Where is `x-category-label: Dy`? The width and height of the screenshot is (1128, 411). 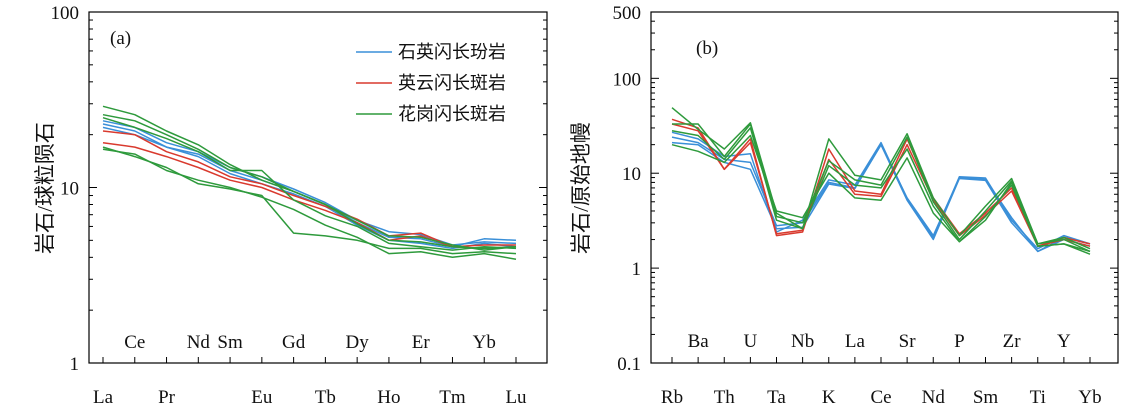
x-category-label: Dy is located at coordinates (358, 342).